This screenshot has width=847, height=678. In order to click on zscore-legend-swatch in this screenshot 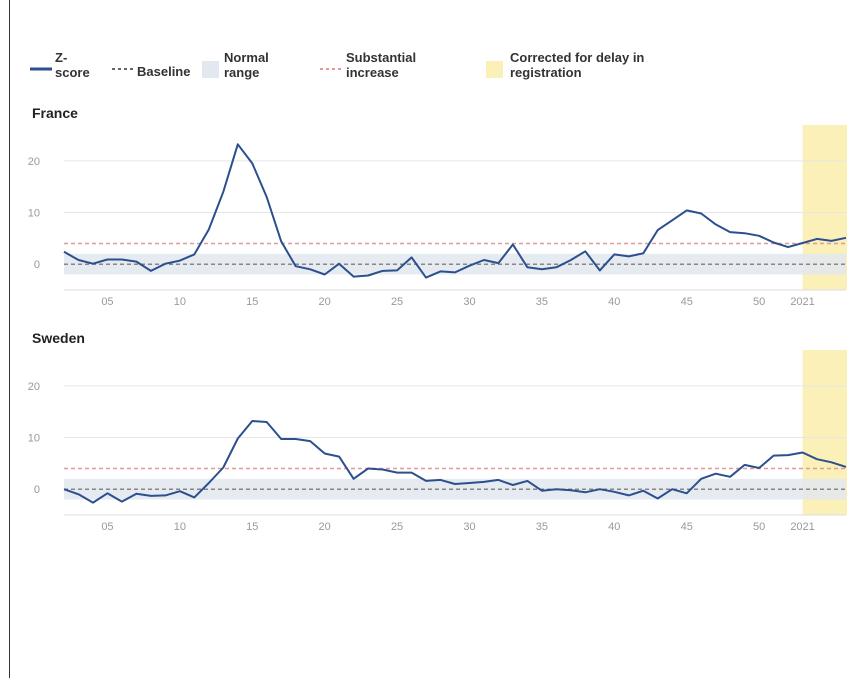, I will do `click(41, 69)`.